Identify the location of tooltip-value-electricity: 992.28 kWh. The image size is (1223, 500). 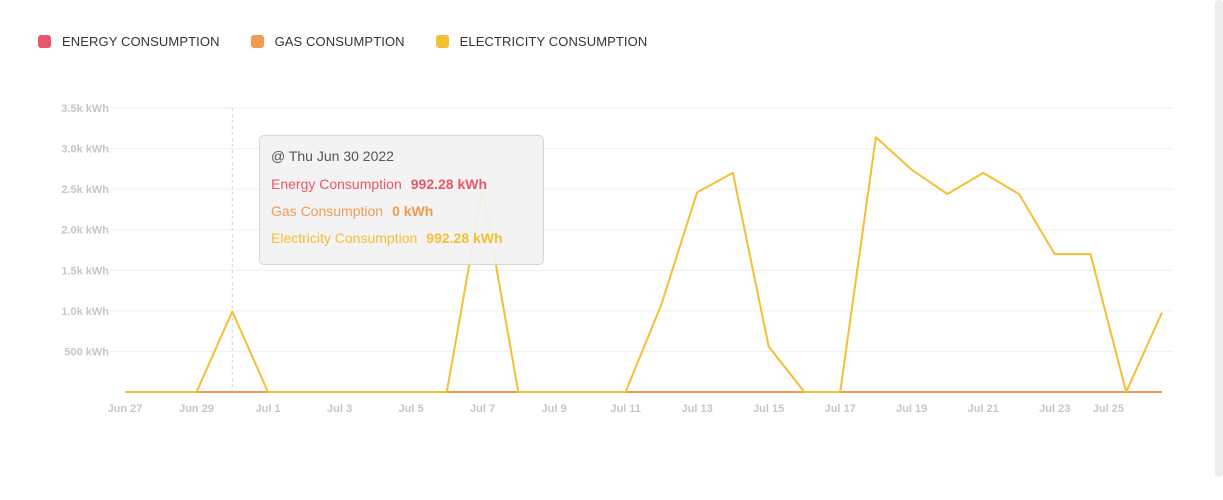
(464, 238).